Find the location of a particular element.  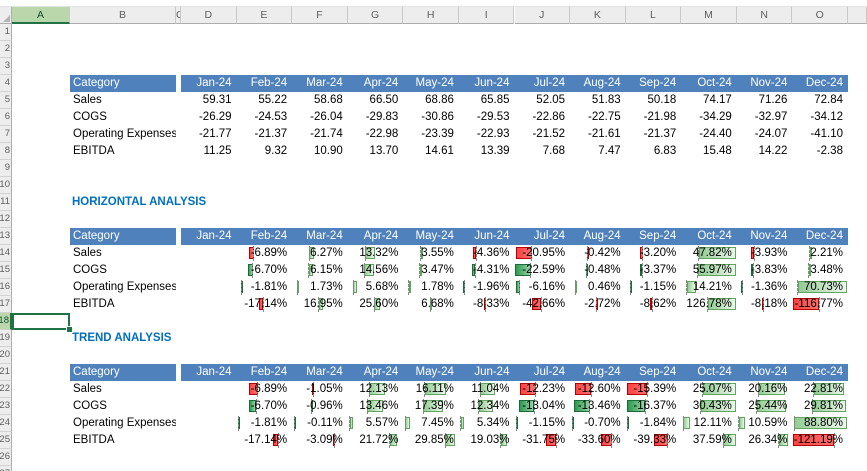

value-cell: -21.98 is located at coordinates (654, 117).